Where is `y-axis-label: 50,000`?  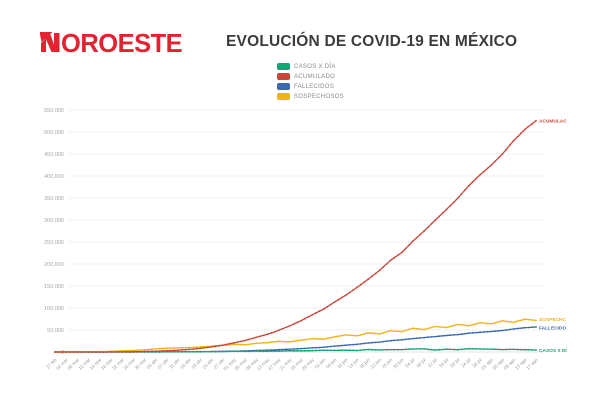
y-axis-label: 50,000 is located at coordinates (55, 331).